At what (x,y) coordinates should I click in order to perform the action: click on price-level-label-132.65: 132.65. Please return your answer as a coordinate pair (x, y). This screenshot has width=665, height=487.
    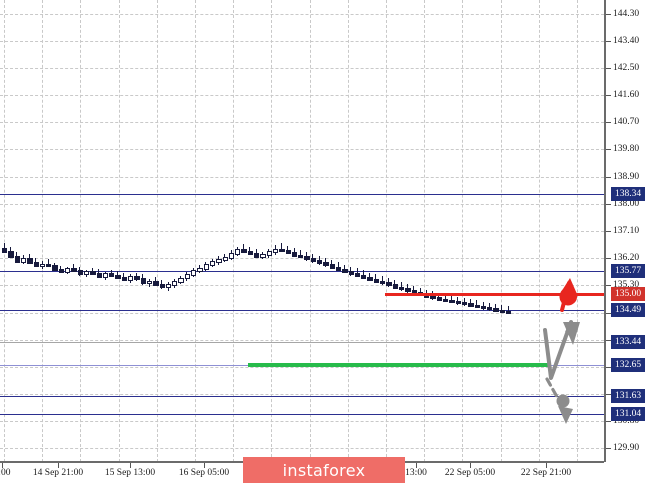
    Looking at the image, I should click on (628, 365).